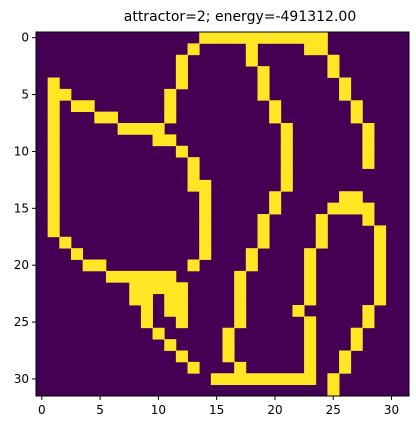  What do you see at coordinates (25, 95) in the screenshot?
I see `y-tick-label: 5` at bounding box center [25, 95].